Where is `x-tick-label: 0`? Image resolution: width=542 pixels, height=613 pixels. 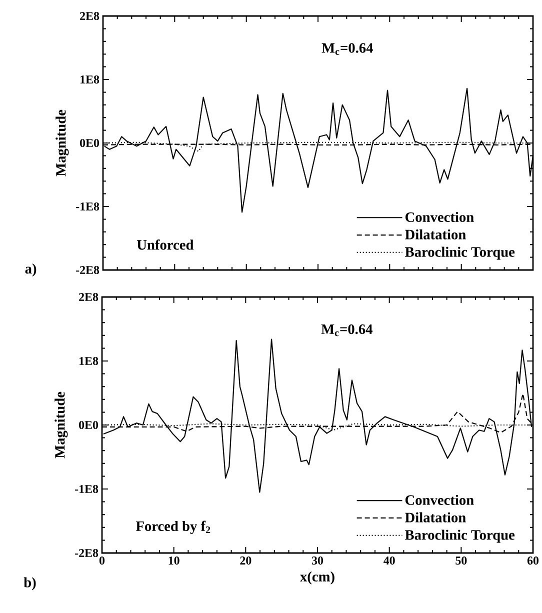
x-tick-label: 0 is located at coordinates (102, 560).